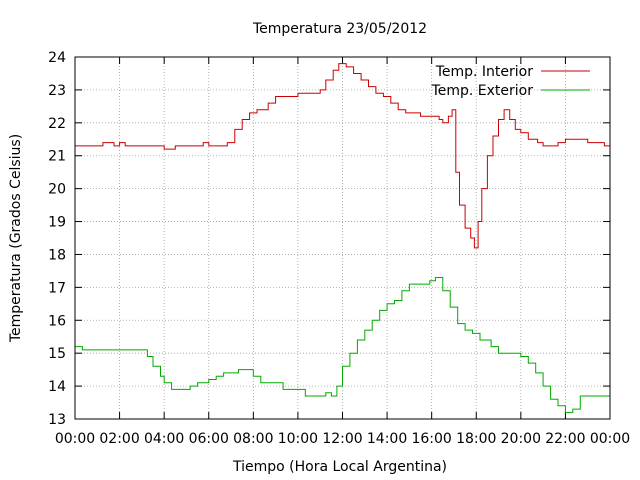 This screenshot has width=640, height=480. Describe the element at coordinates (57, 223) in the screenshot. I see `y-tick-label: 19` at that location.